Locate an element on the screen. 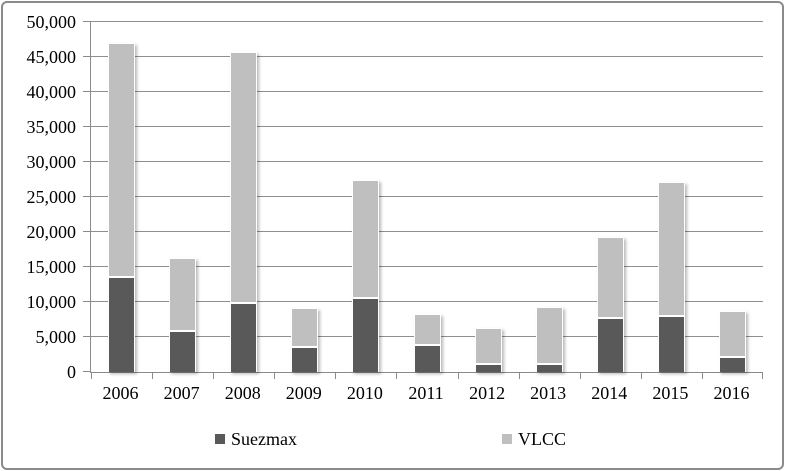 Image resolution: width=785 pixels, height=471 pixels. x-axis-category-label: 2012 is located at coordinates (487, 393).